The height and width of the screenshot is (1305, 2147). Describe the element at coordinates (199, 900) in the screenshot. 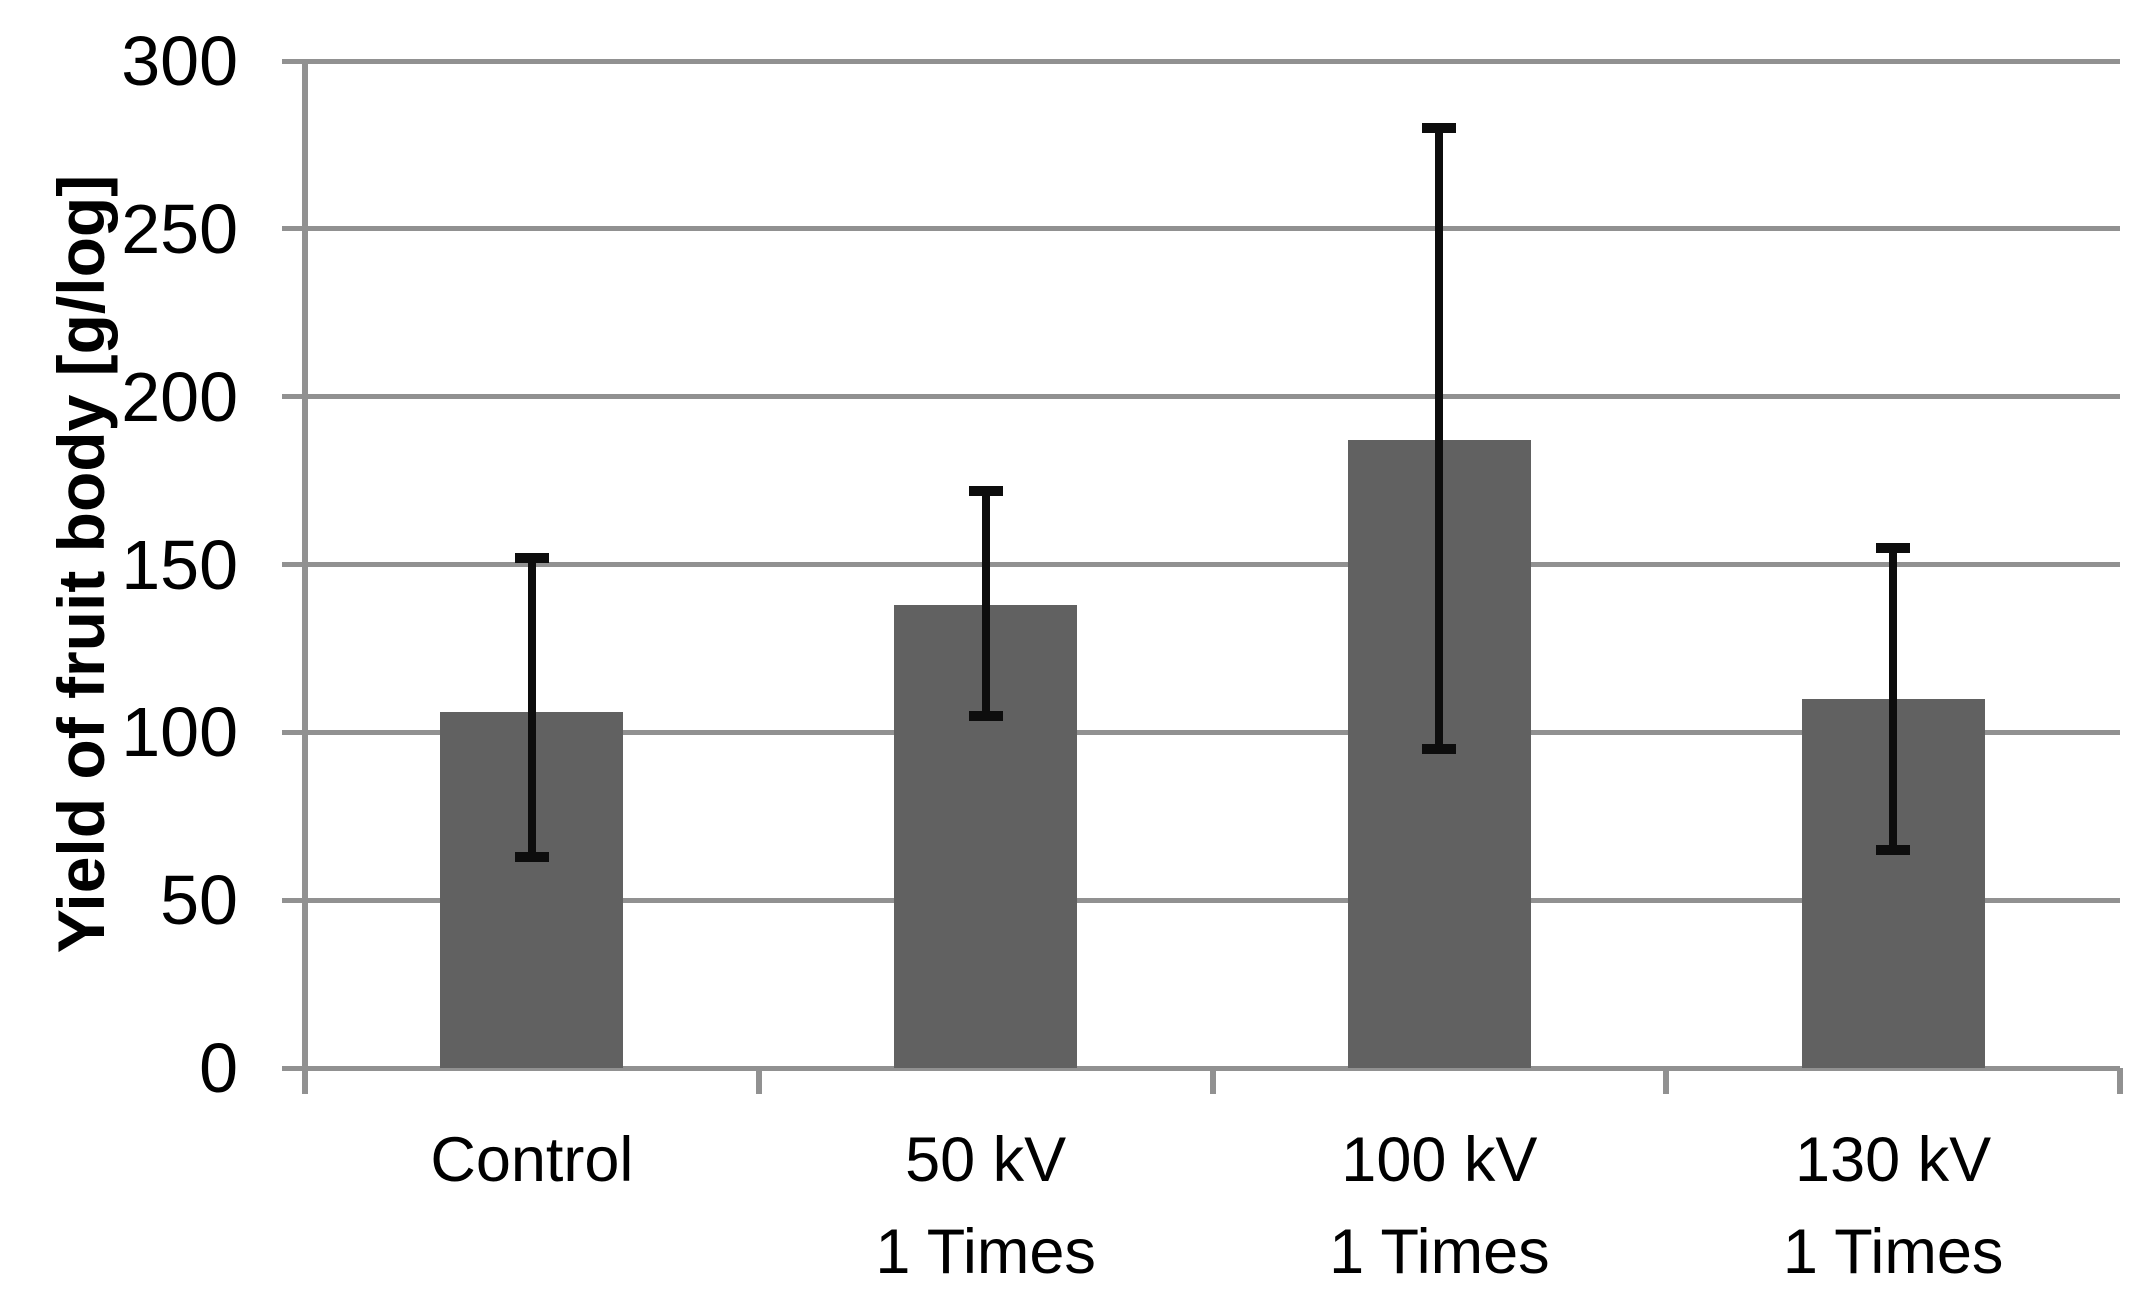

I see `y-tick-label: 50` at that location.